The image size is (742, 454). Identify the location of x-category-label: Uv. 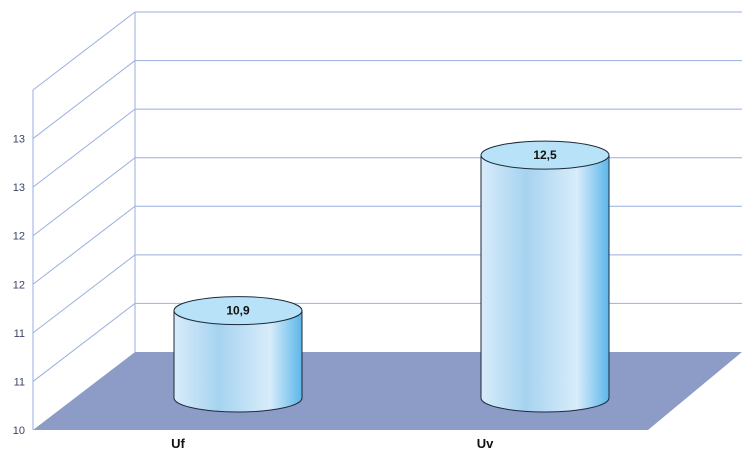
(485, 443).